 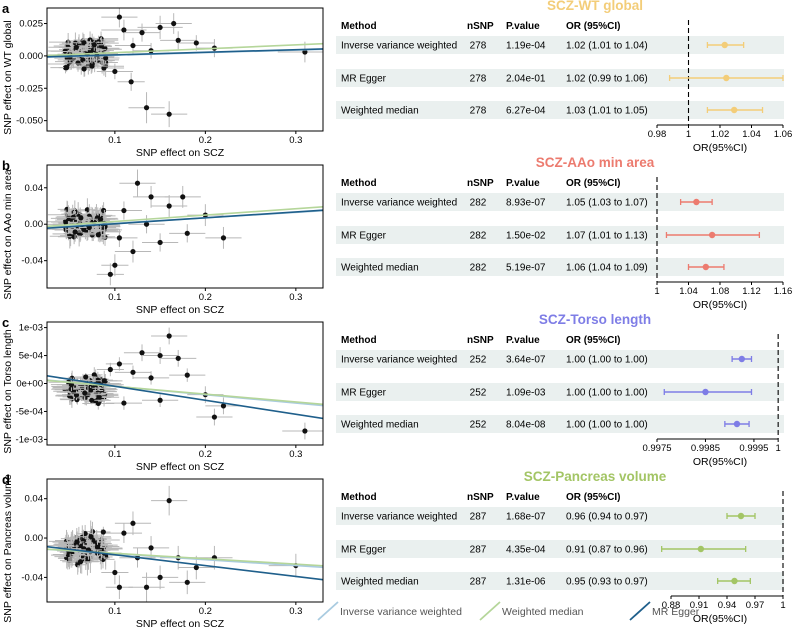 I want to click on legend-label: MR Egger, so click(x=676, y=612).